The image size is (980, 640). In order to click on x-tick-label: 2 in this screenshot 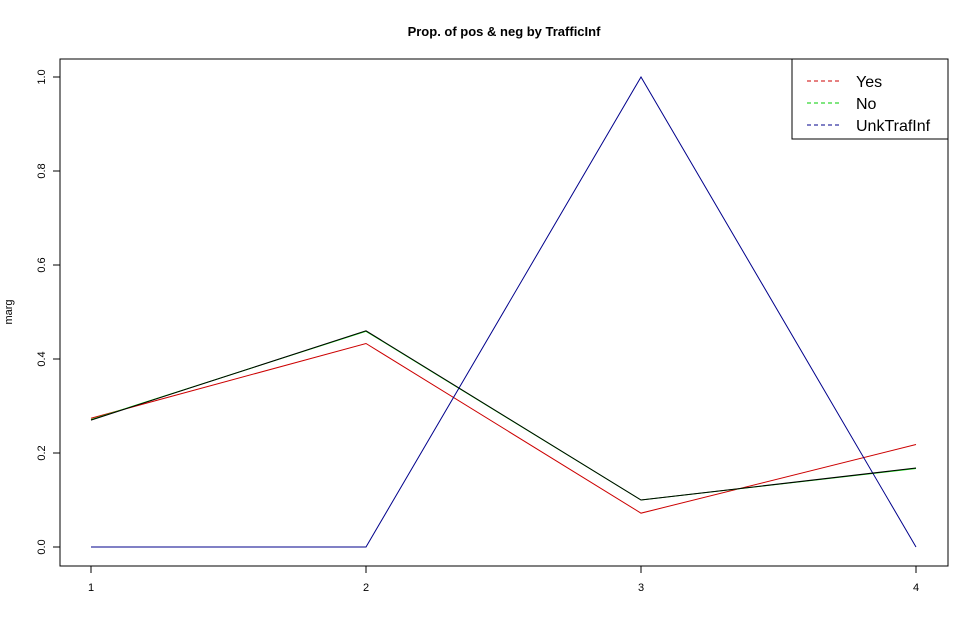, I will do `click(366, 588)`.